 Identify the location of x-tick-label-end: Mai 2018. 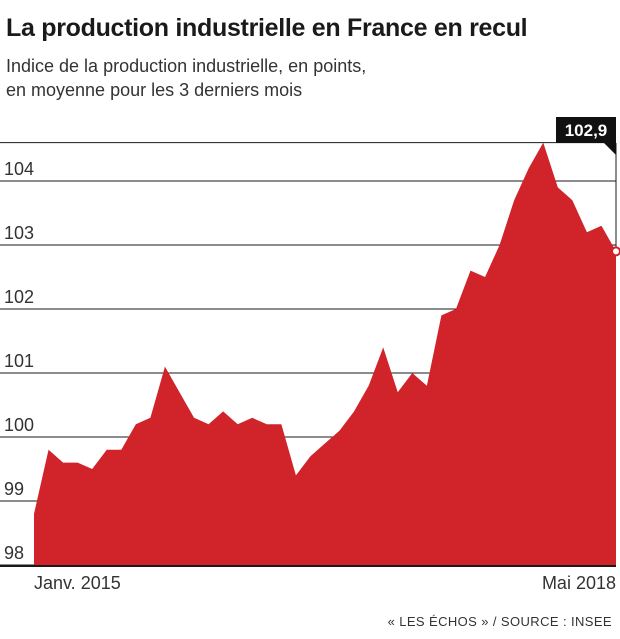
(579, 583).